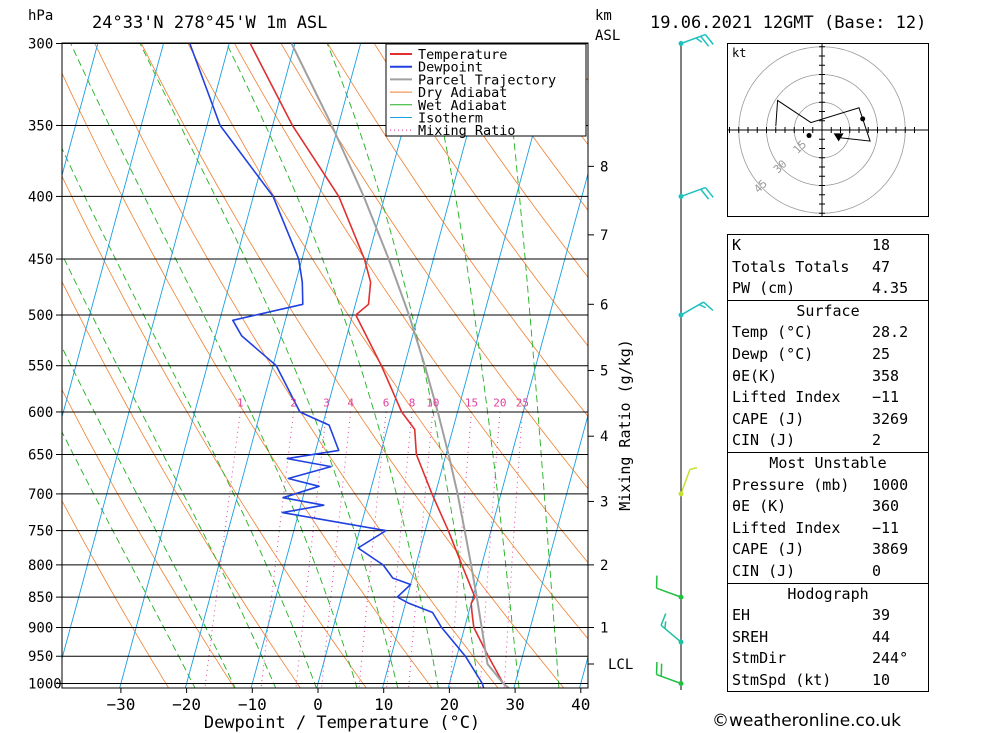 The image size is (1000, 733). I want to click on surface-index-value: −11, so click(898, 398).